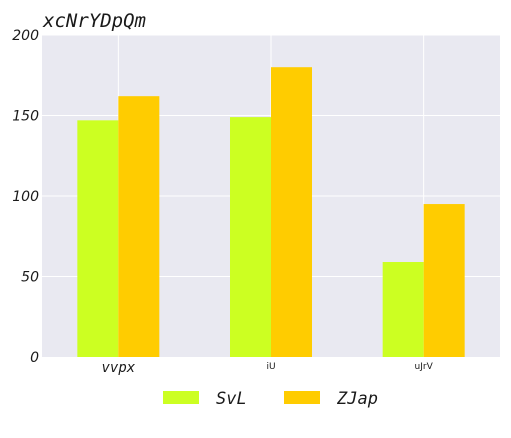 The height and width of the screenshot is (438, 511). I want to click on legend-swatch-ZJap, so click(302, 397).